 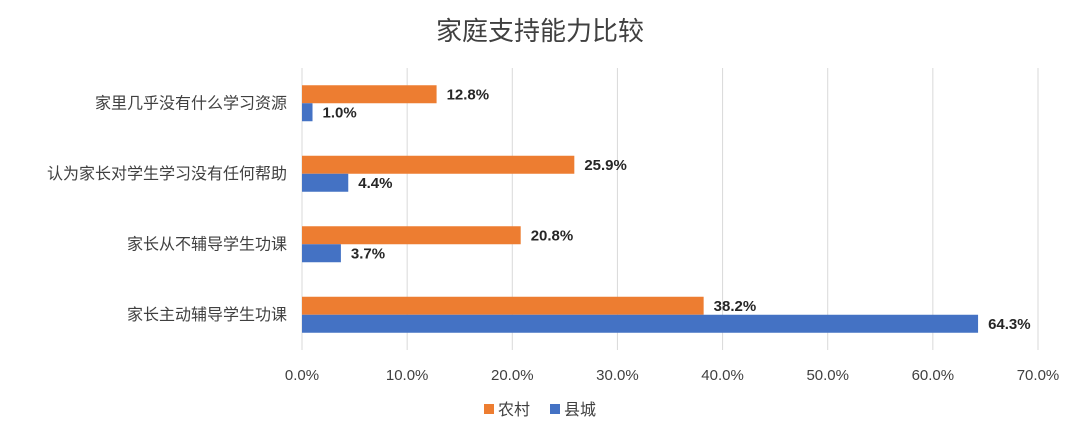 What do you see at coordinates (207, 243) in the screenshot?
I see `category-label: 家长从不辅导学生功课` at bounding box center [207, 243].